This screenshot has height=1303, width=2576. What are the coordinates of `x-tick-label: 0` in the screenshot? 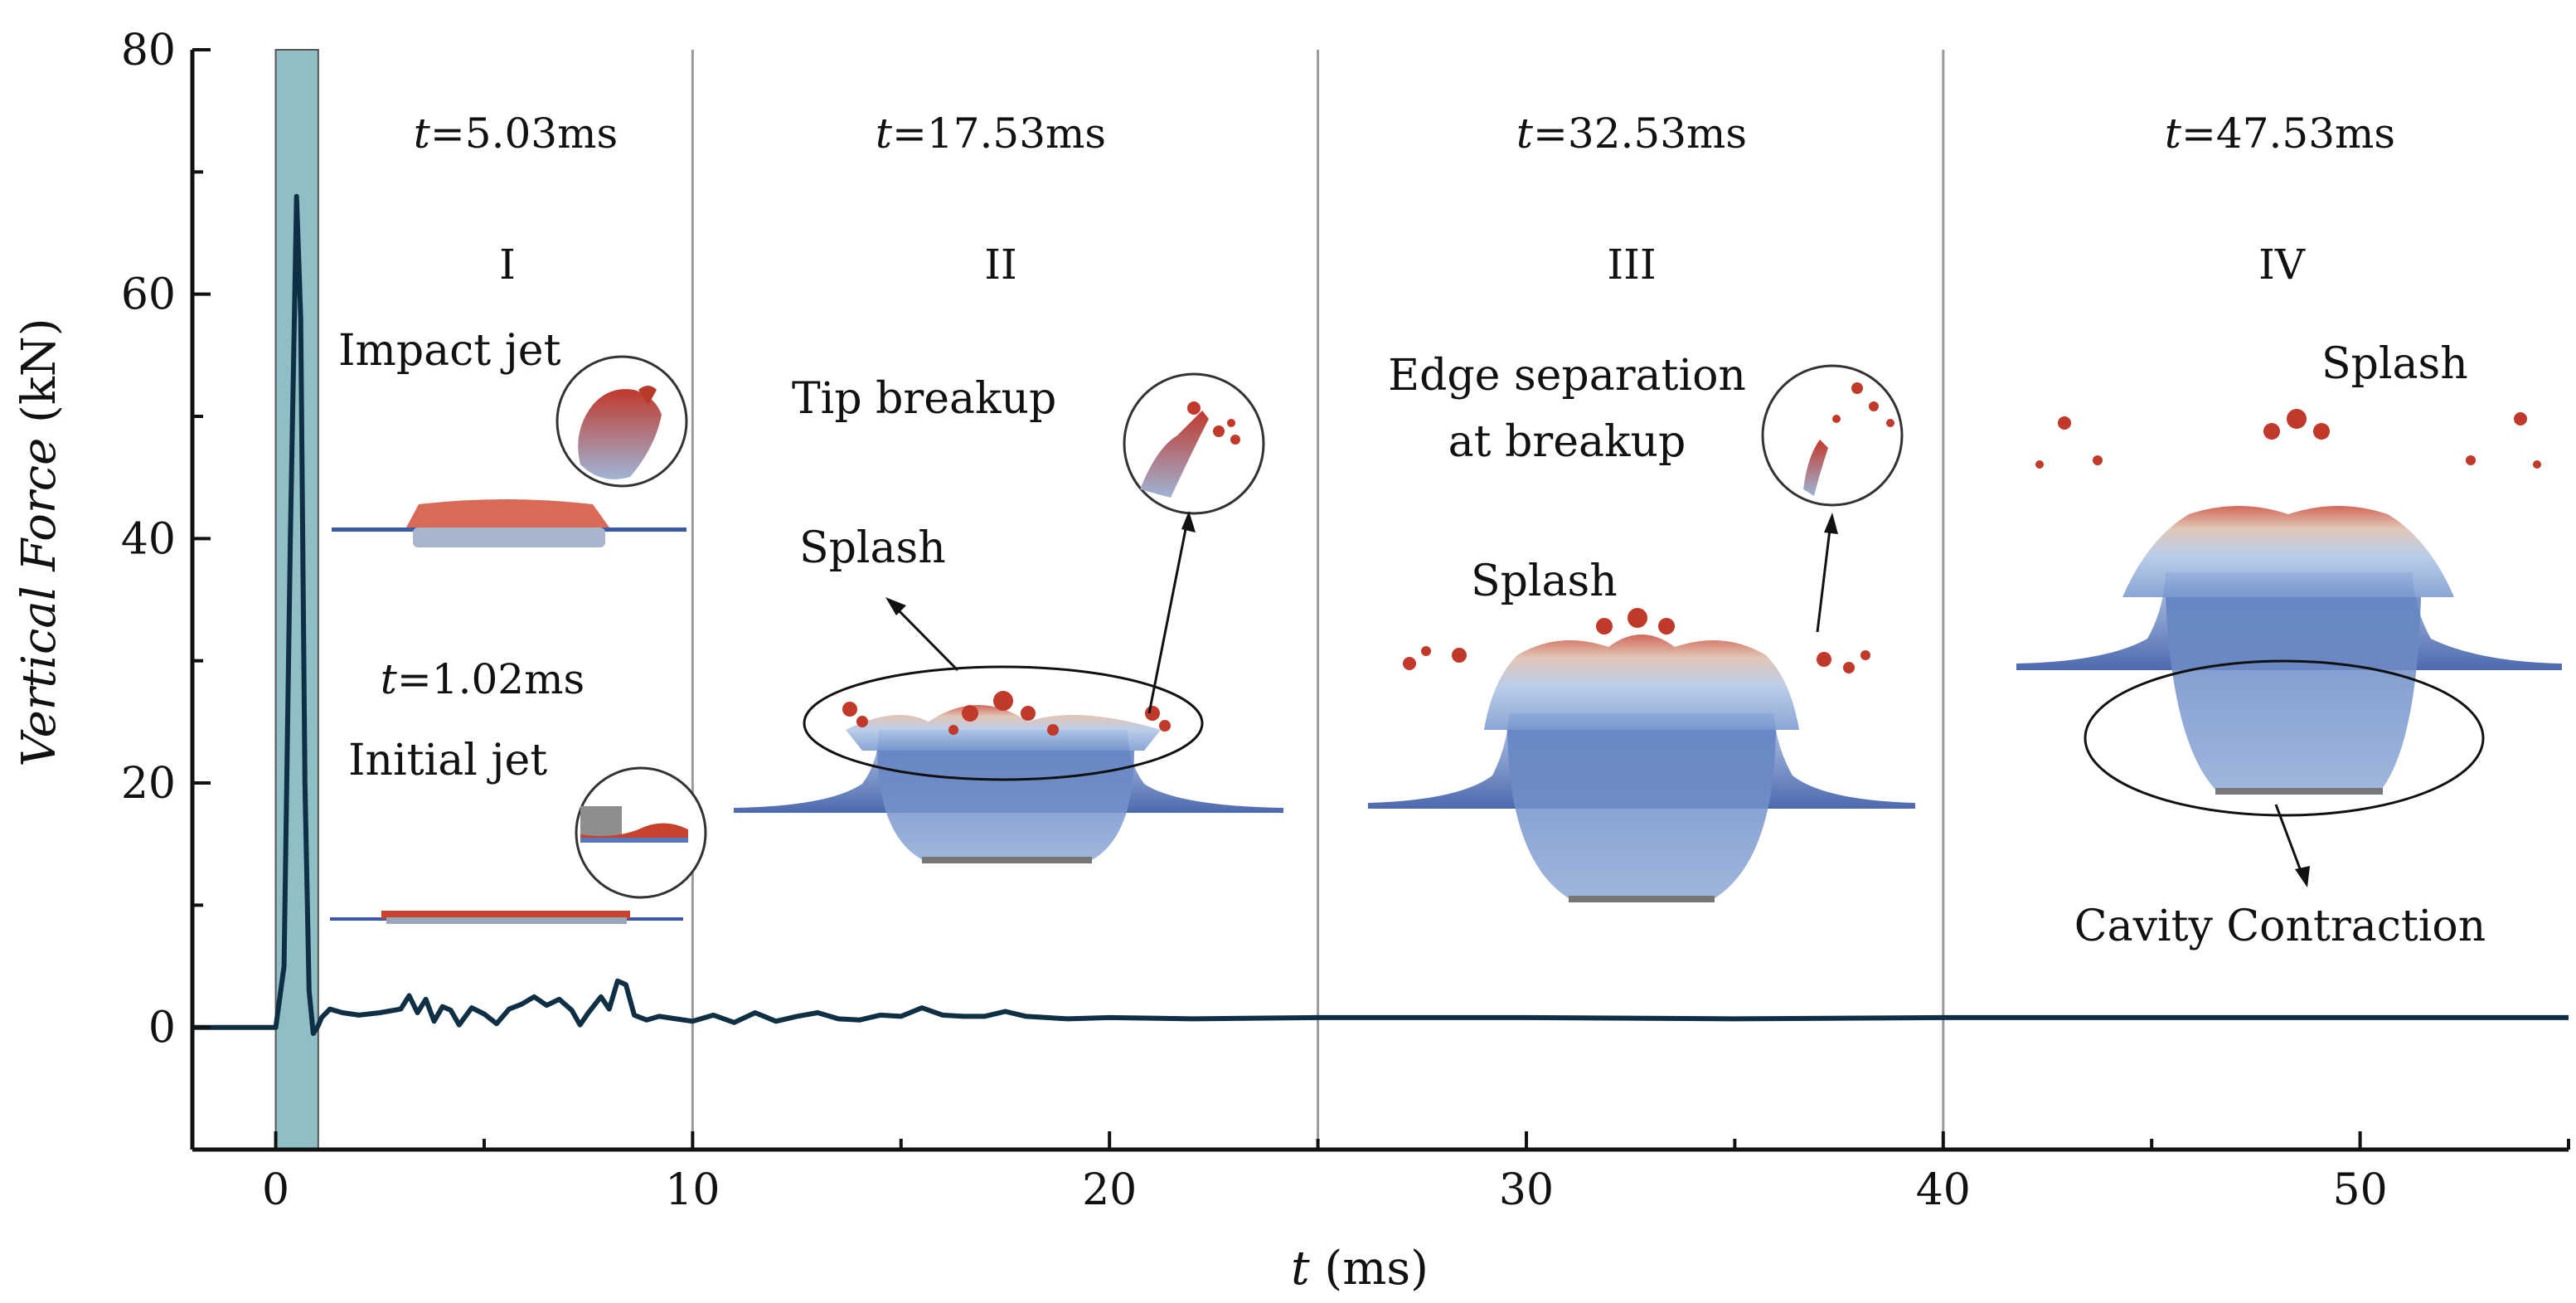 It's located at (275, 1190).